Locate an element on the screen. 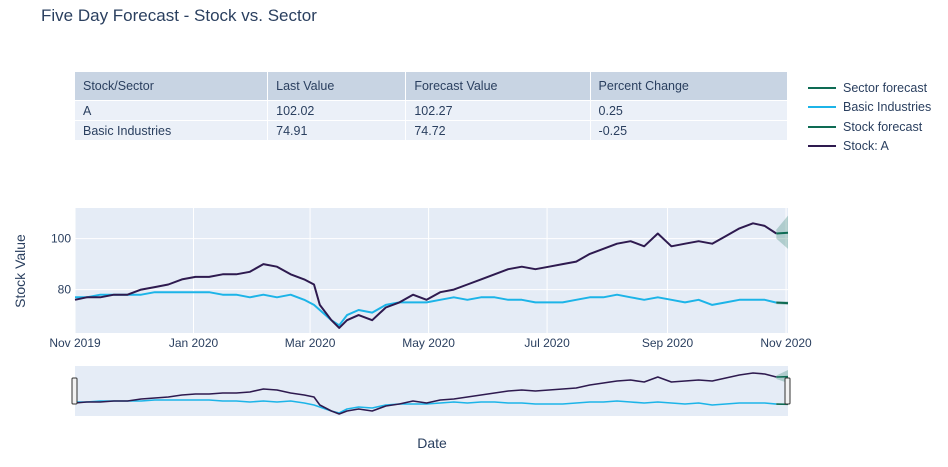 The height and width of the screenshot is (467, 948). x-tick-label: Mar 2020 is located at coordinates (310, 343).